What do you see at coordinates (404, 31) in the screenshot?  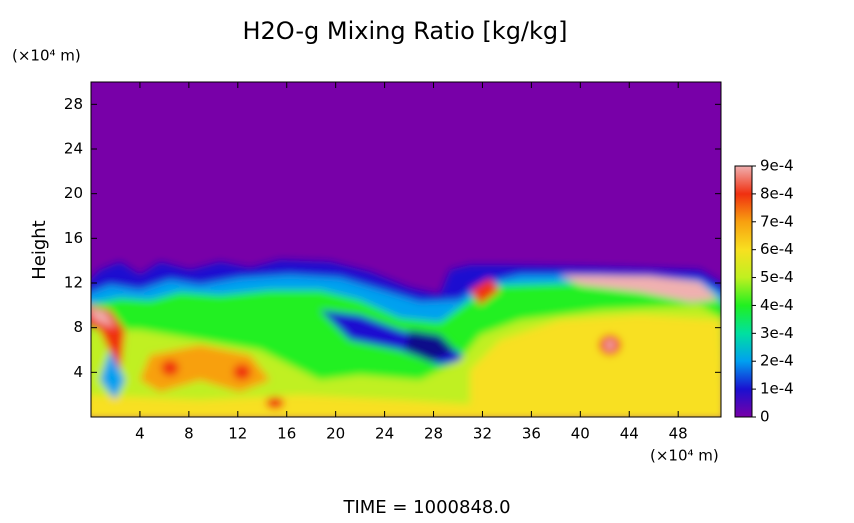 I see `chart-title: H2O-g Mixing Ratio [kg/kg]` at bounding box center [404, 31].